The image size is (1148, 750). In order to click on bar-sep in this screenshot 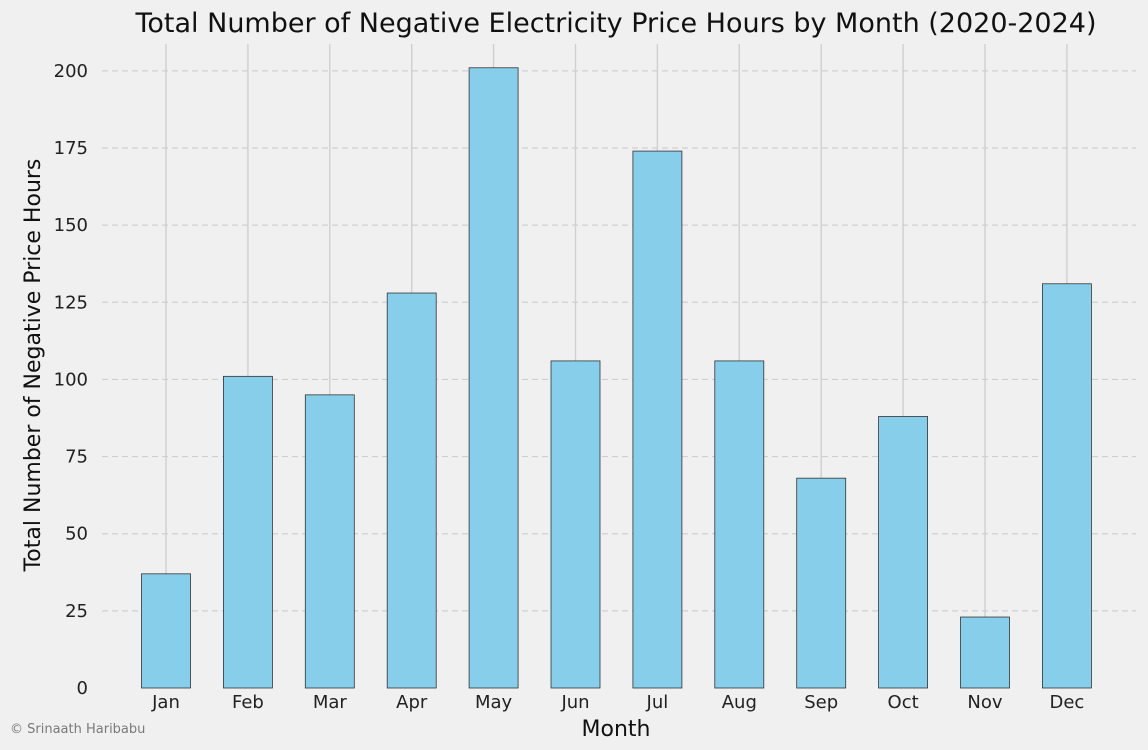, I will do `click(821, 583)`.